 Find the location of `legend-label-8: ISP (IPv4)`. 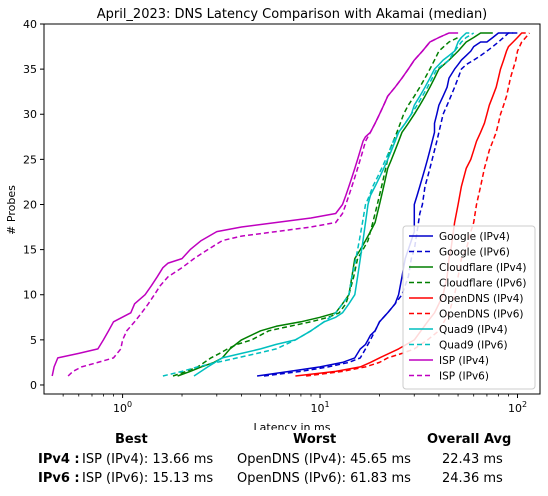

legend-label-8: ISP (IPv4) is located at coordinates (464, 361).